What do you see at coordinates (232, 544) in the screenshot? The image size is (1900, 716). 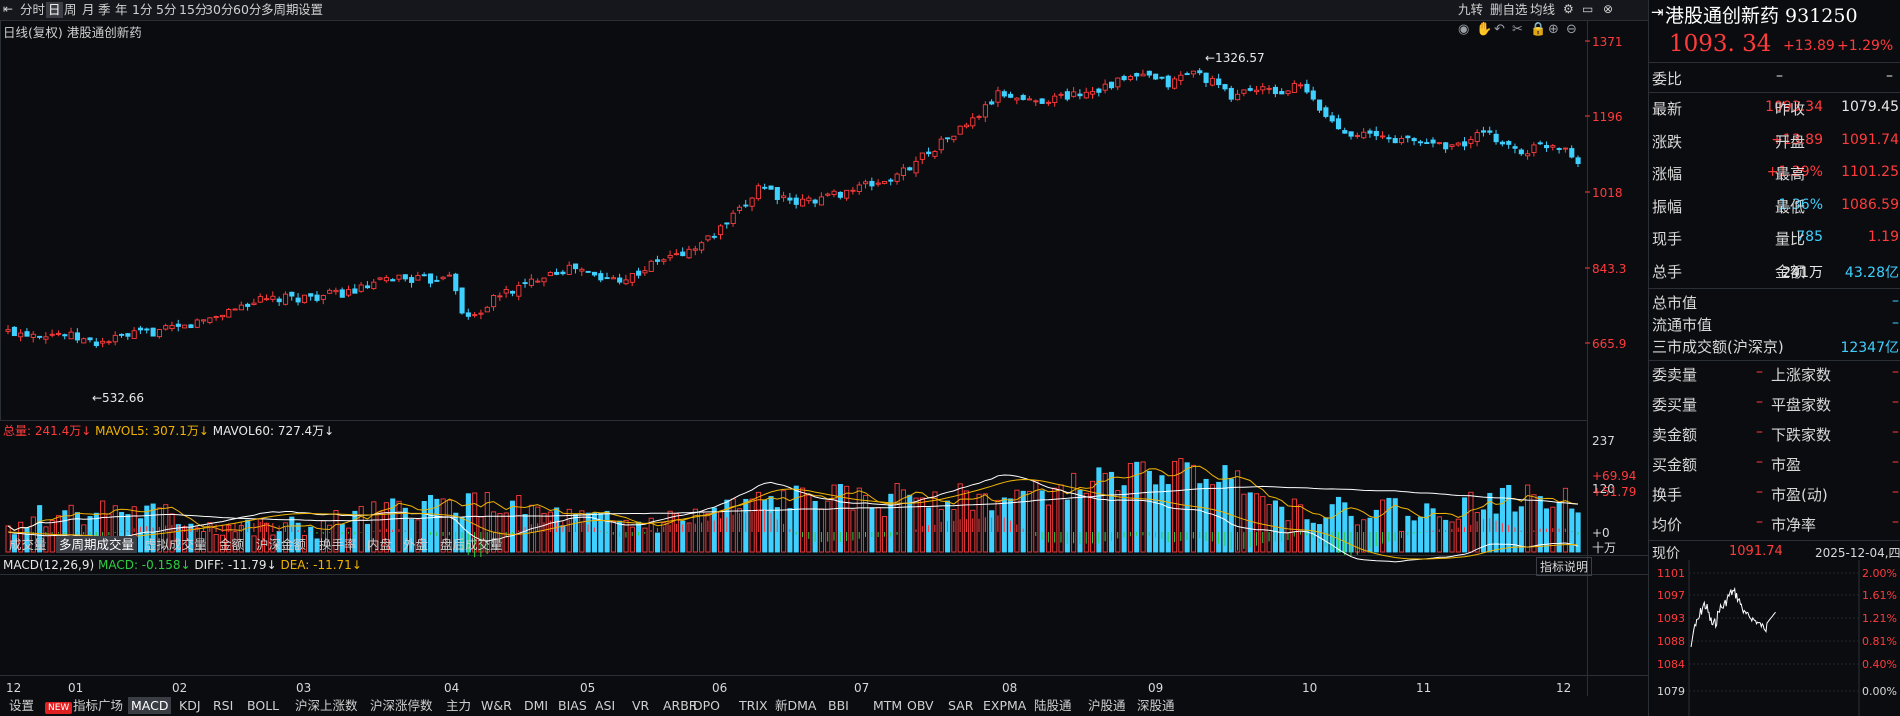 I see `volume-indicator-tab-3: 金额` at bounding box center [232, 544].